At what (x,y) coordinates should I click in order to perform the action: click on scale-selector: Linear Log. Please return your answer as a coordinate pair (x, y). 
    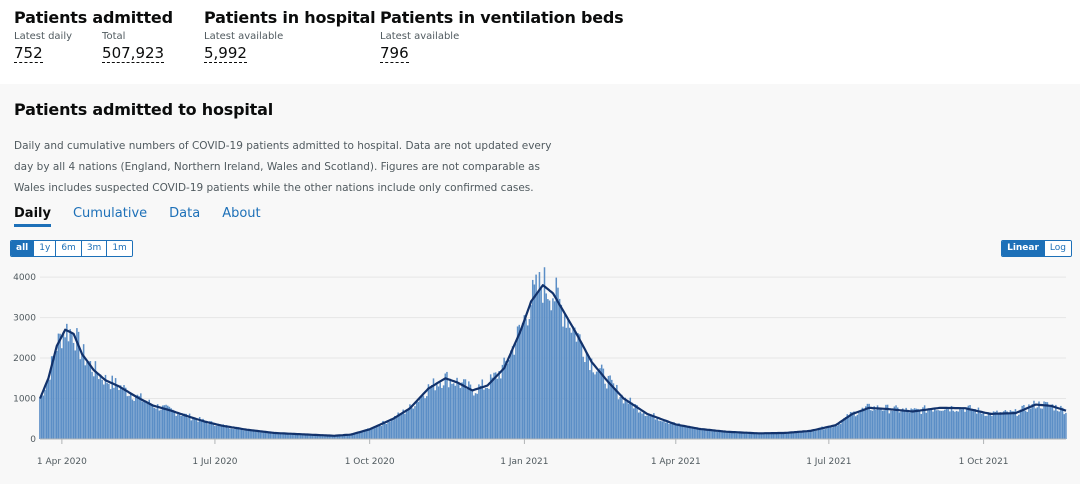
    Looking at the image, I should click on (1036, 248).